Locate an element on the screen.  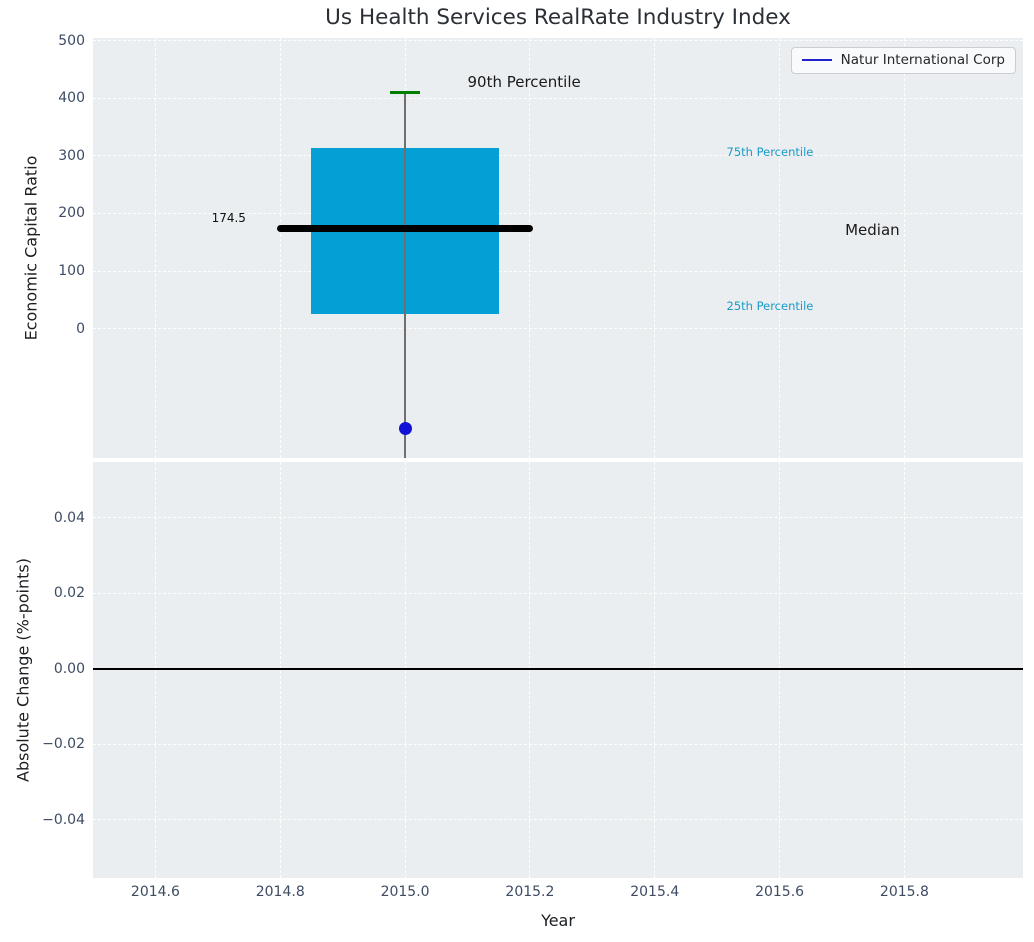
x-tick-label: 2014.8 is located at coordinates (280, 892).